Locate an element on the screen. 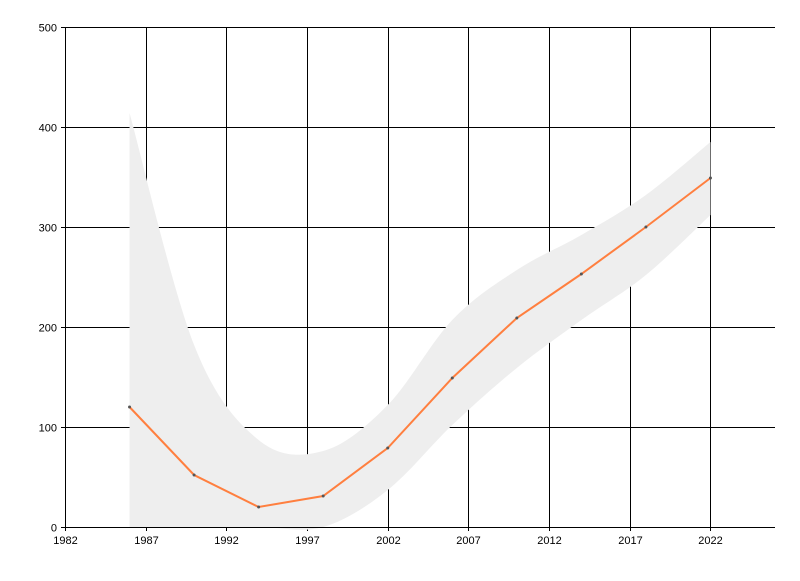 Image resolution: width=800 pixels, height=581 pixels. x-tick-label: 1987 is located at coordinates (146, 541).